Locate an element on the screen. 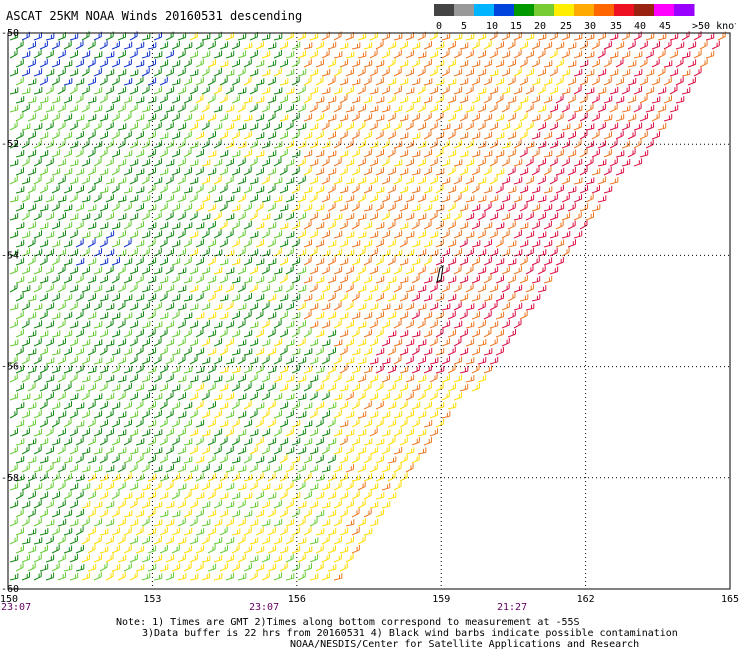 This screenshot has width=740, height=650. latitude-label: -60 is located at coordinates (10, 589).